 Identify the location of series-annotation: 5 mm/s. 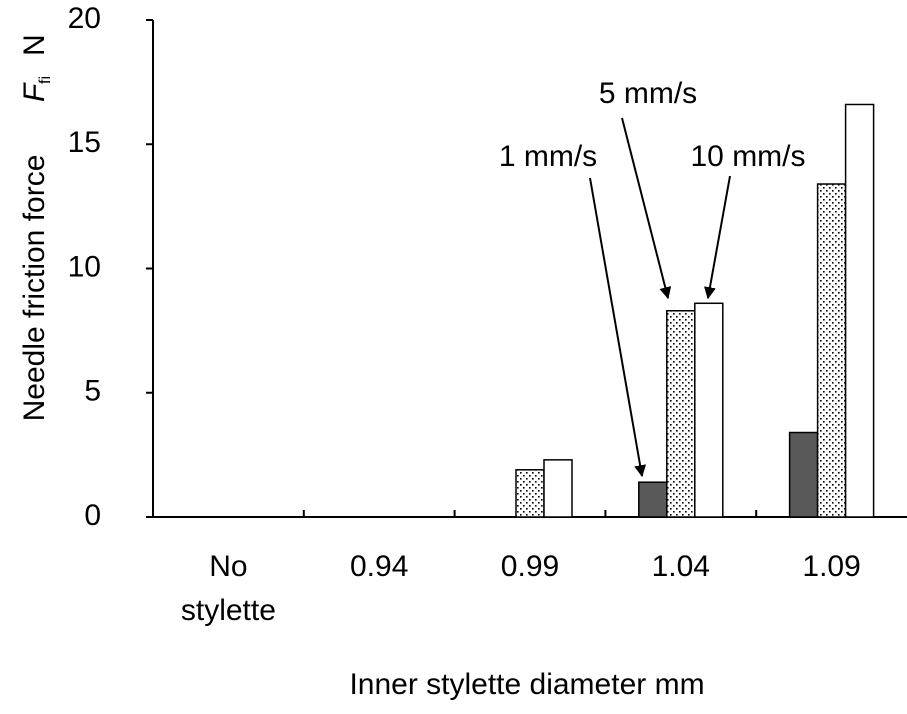
(648, 93).